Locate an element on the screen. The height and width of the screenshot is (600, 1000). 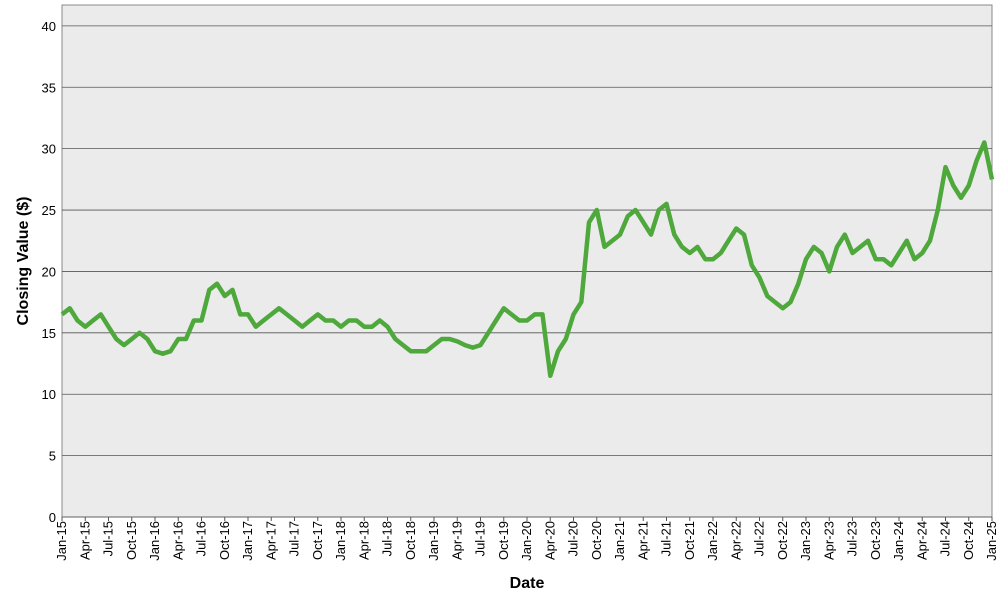
y-tick-label: 35 is located at coordinates (49, 87).